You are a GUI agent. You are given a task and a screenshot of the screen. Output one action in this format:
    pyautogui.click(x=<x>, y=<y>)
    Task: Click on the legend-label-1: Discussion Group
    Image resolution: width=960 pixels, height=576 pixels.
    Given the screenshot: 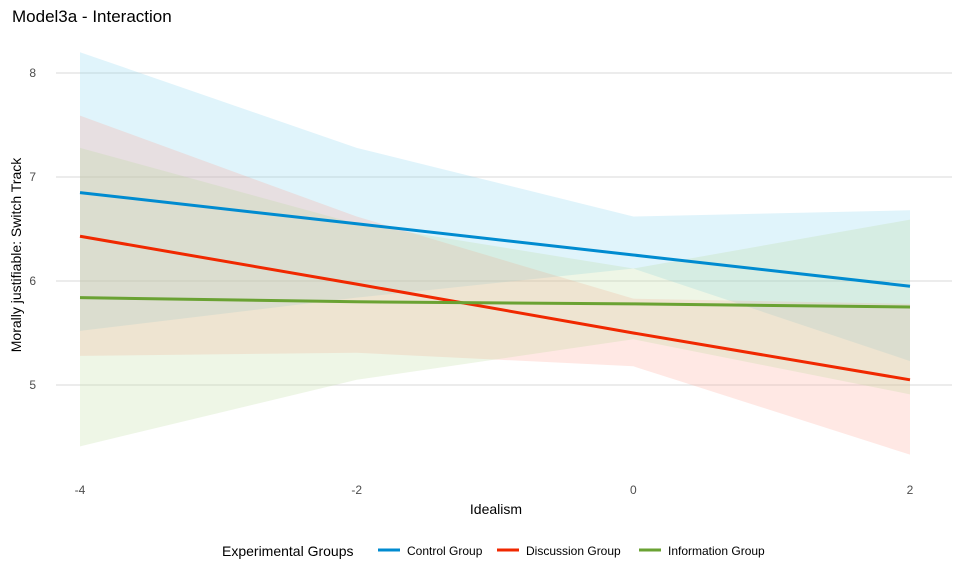 What is the action you would take?
    pyautogui.click(x=573, y=551)
    